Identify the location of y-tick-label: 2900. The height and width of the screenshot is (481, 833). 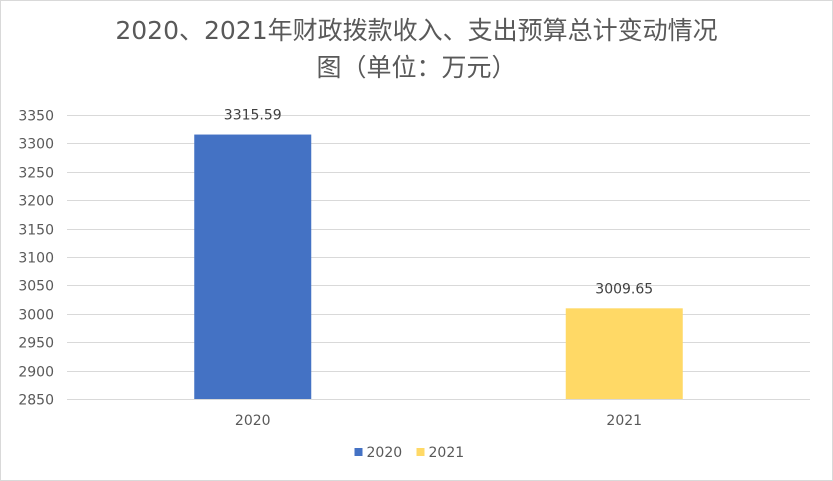
(36, 373).